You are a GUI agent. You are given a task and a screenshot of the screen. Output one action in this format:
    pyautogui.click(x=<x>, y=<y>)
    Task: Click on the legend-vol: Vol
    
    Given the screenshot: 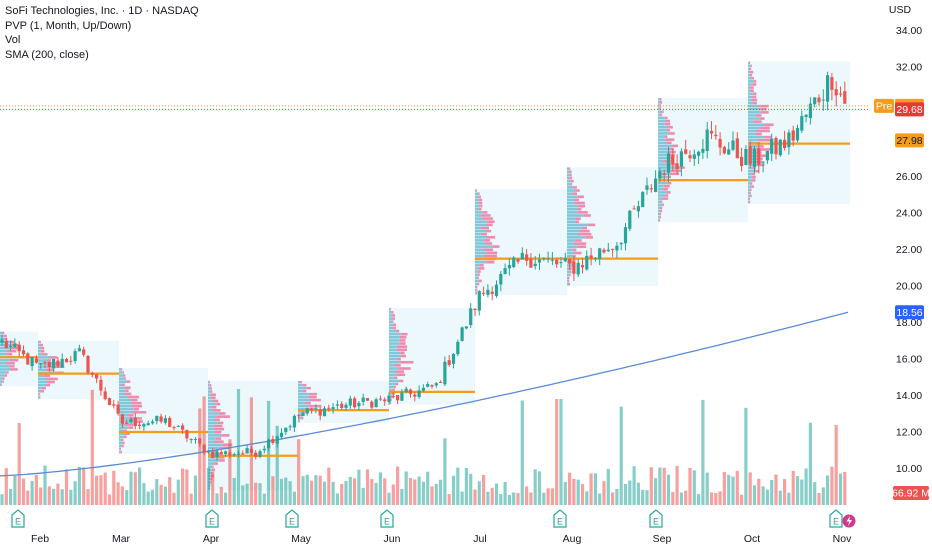 What is the action you would take?
    pyautogui.click(x=13, y=40)
    